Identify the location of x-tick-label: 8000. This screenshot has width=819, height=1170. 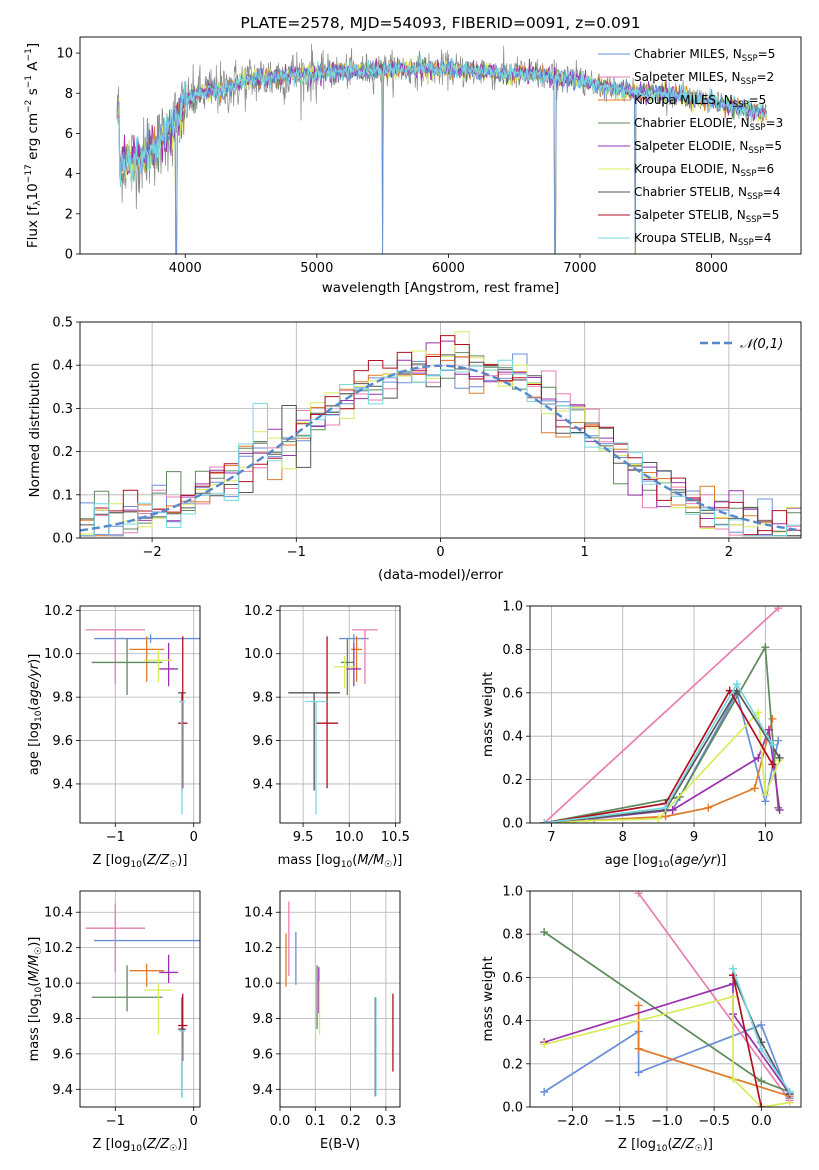
(711, 268).